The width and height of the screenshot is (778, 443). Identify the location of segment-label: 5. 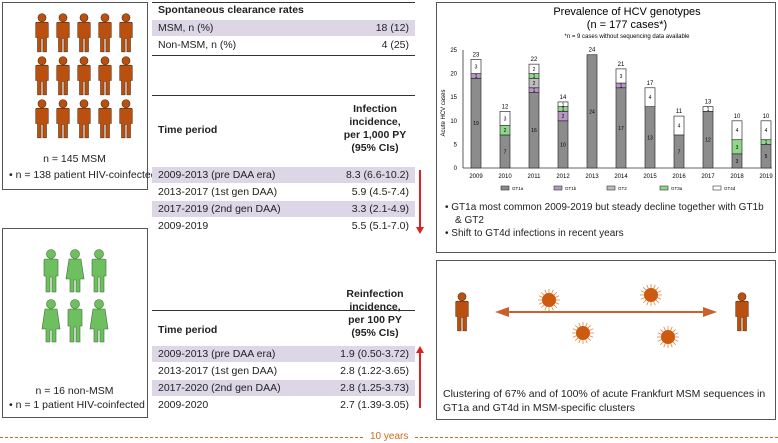
(766, 157).